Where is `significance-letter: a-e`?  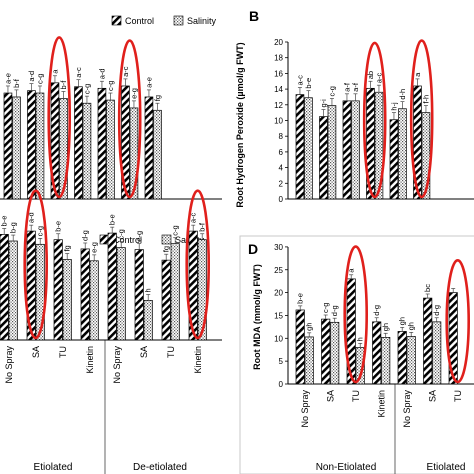
significance-letter: a-e is located at coordinates (148, 82).